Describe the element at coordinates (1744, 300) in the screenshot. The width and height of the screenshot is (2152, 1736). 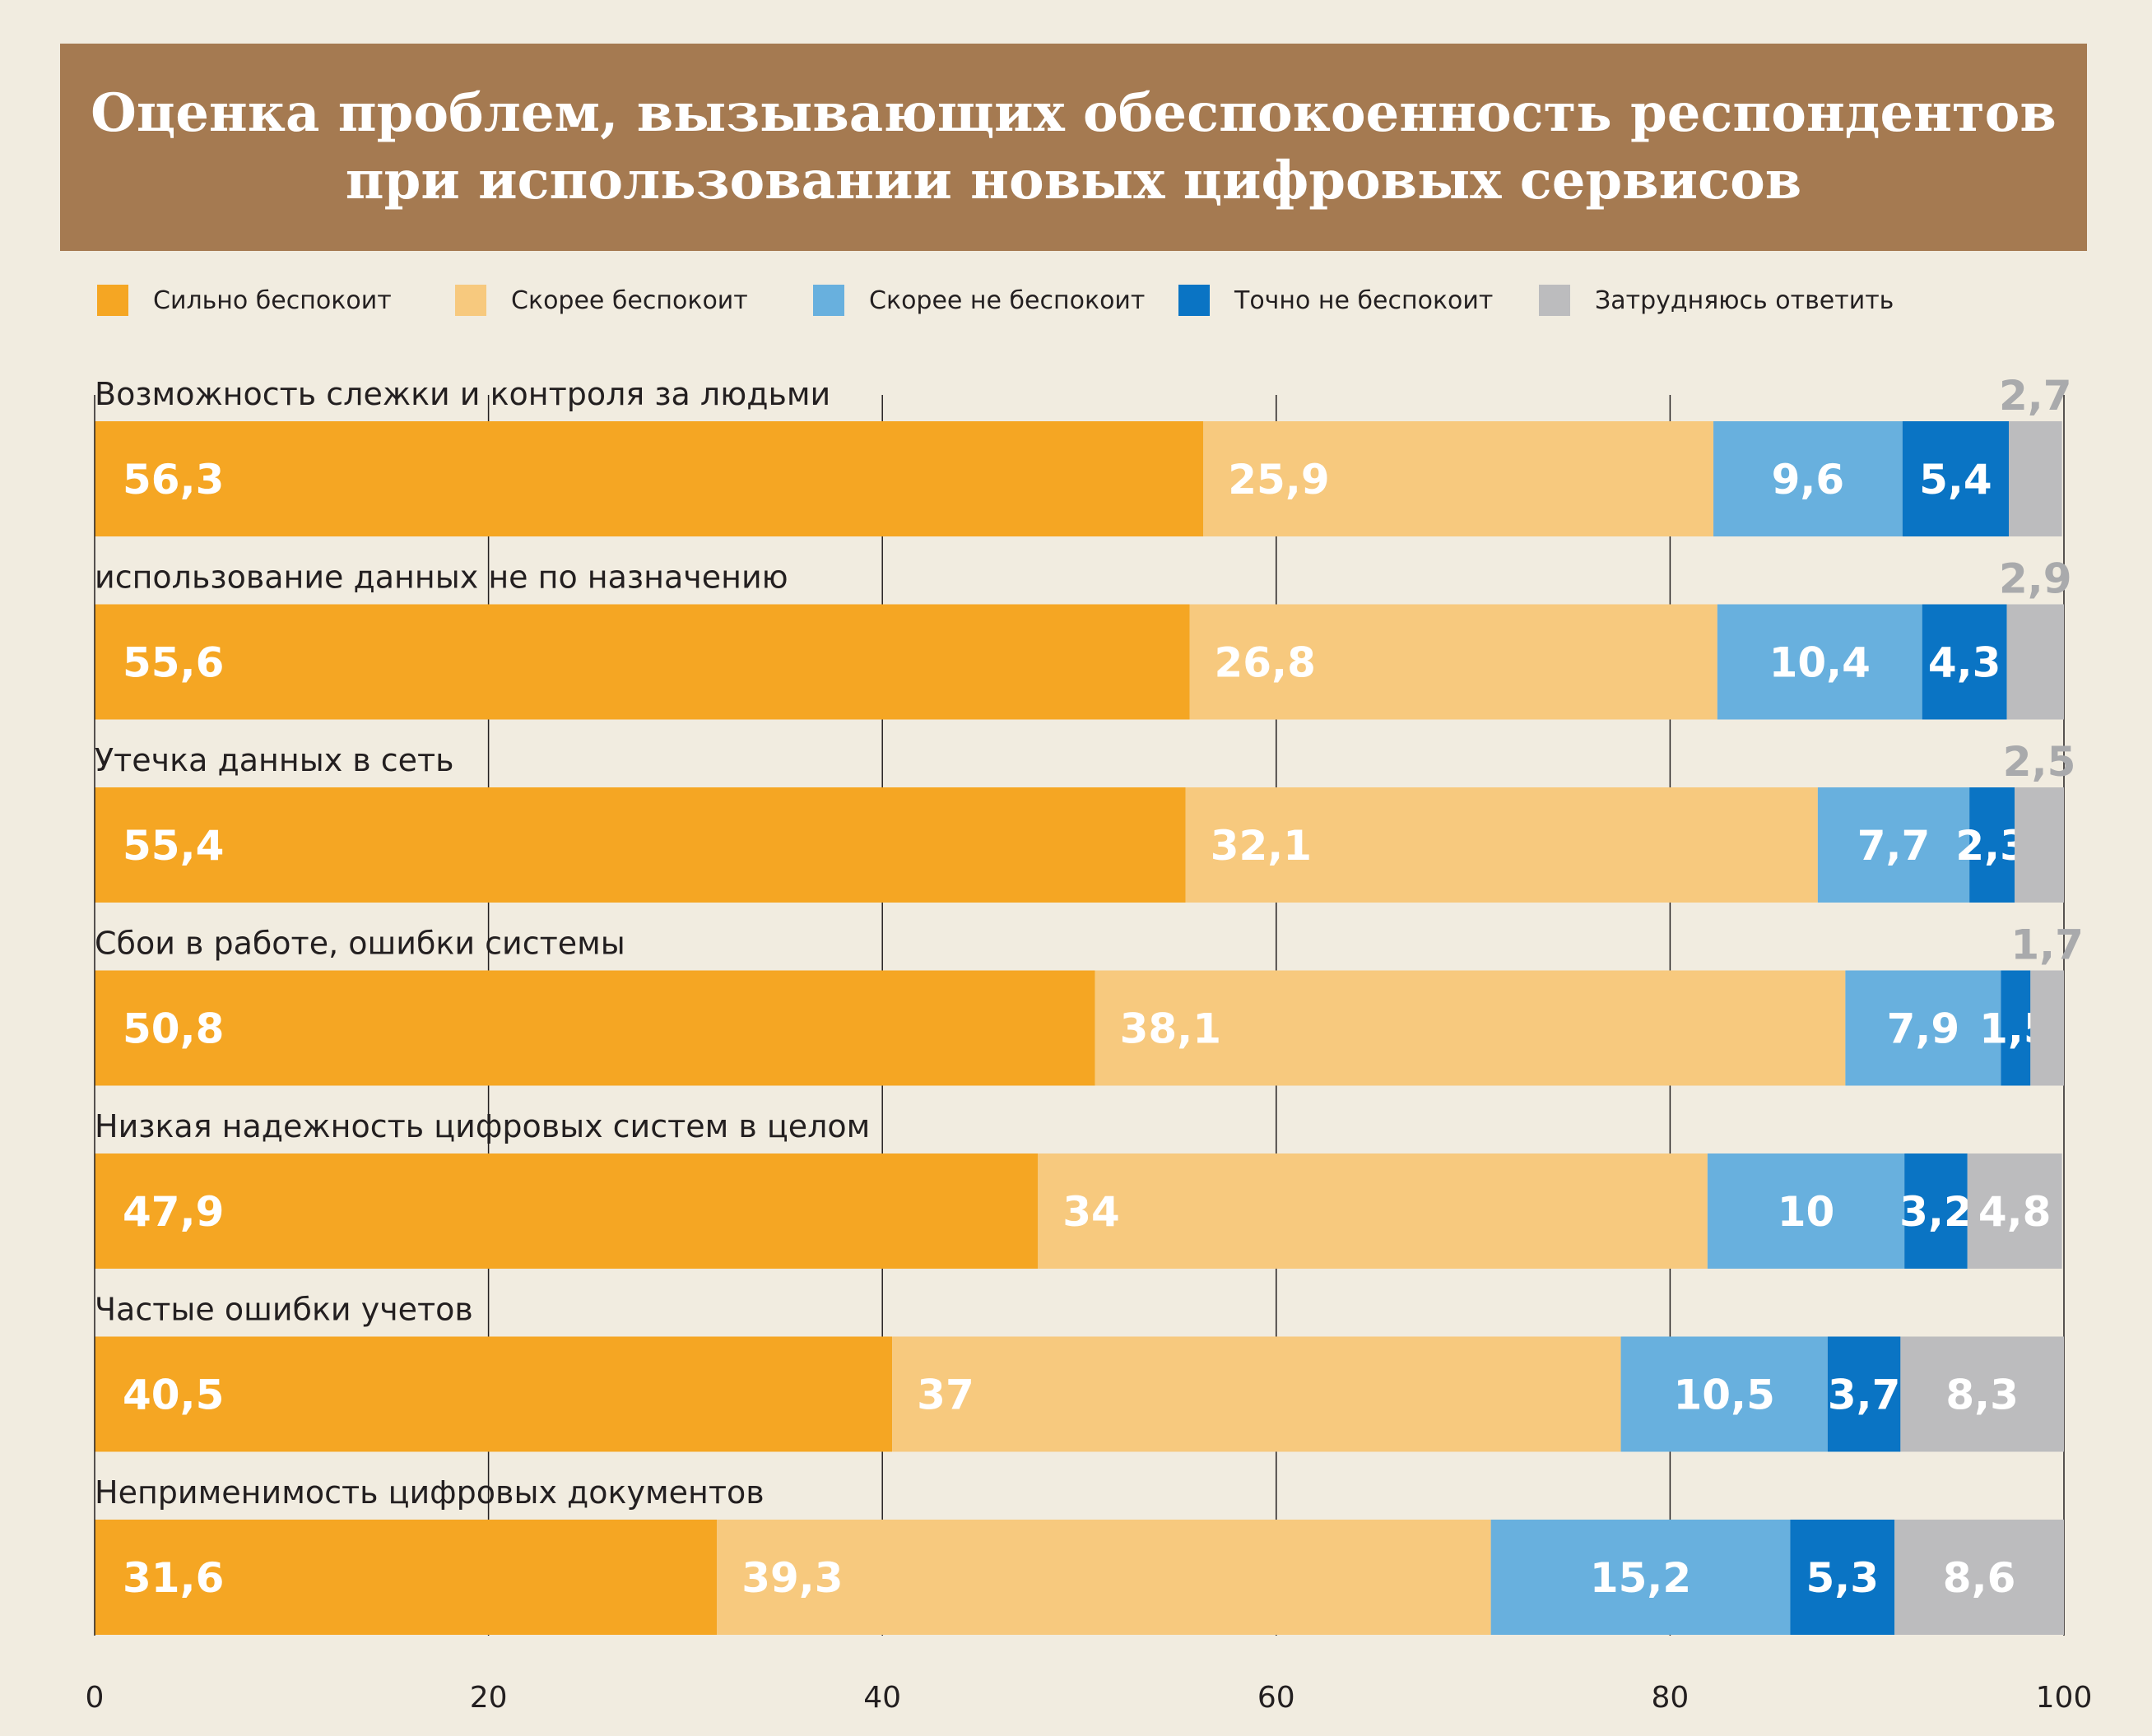
I see `legend-label-unsure: Затрудняюсь ответить` at that location.